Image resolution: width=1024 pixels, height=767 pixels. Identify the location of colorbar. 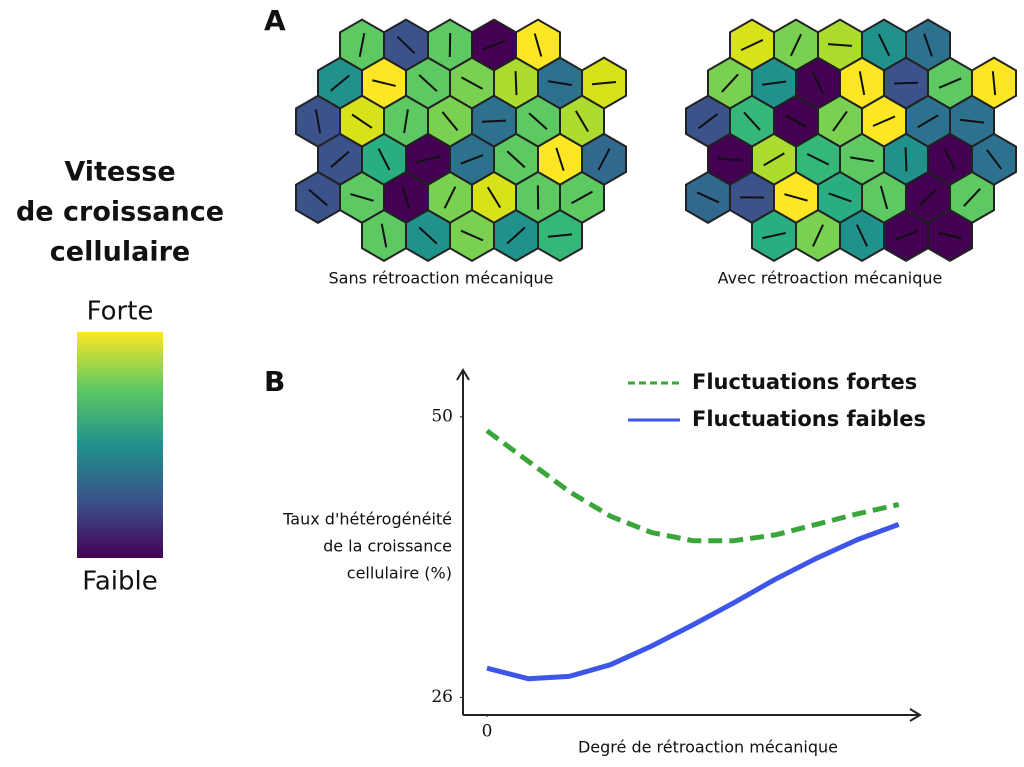
(120, 445).